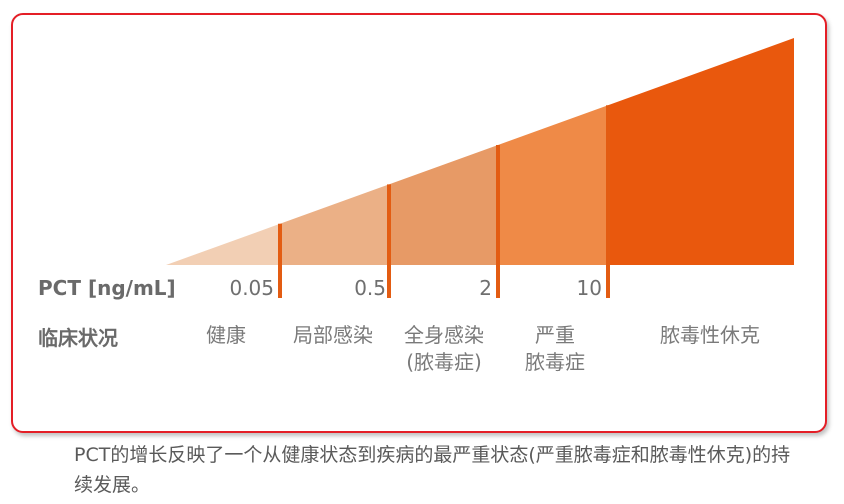 This screenshot has width=844, height=504. What do you see at coordinates (251, 288) in the screenshot?
I see `threshold-label: 0.05` at bounding box center [251, 288].